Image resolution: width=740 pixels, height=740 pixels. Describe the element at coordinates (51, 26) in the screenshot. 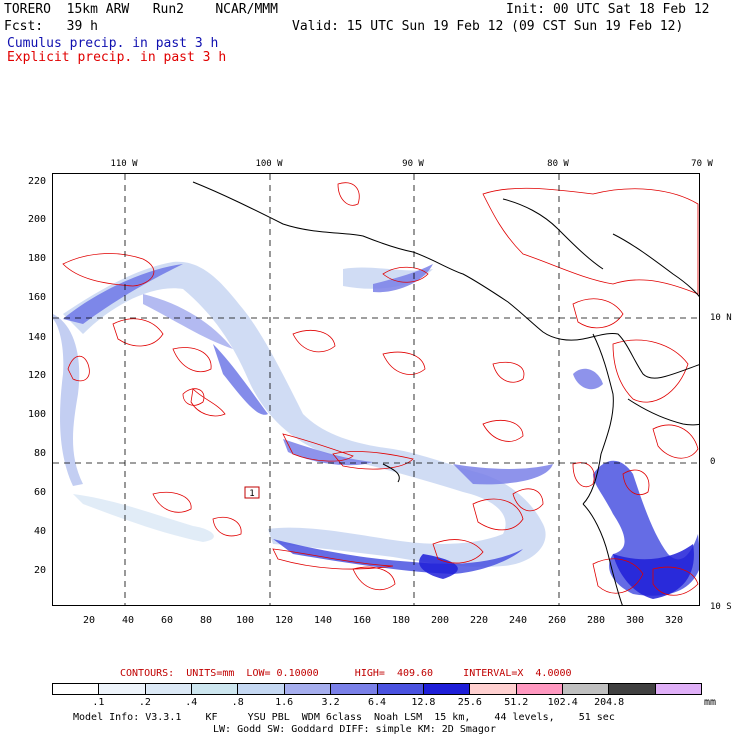

I see `header-forecast-hour: Fcst: 39 h` at that location.